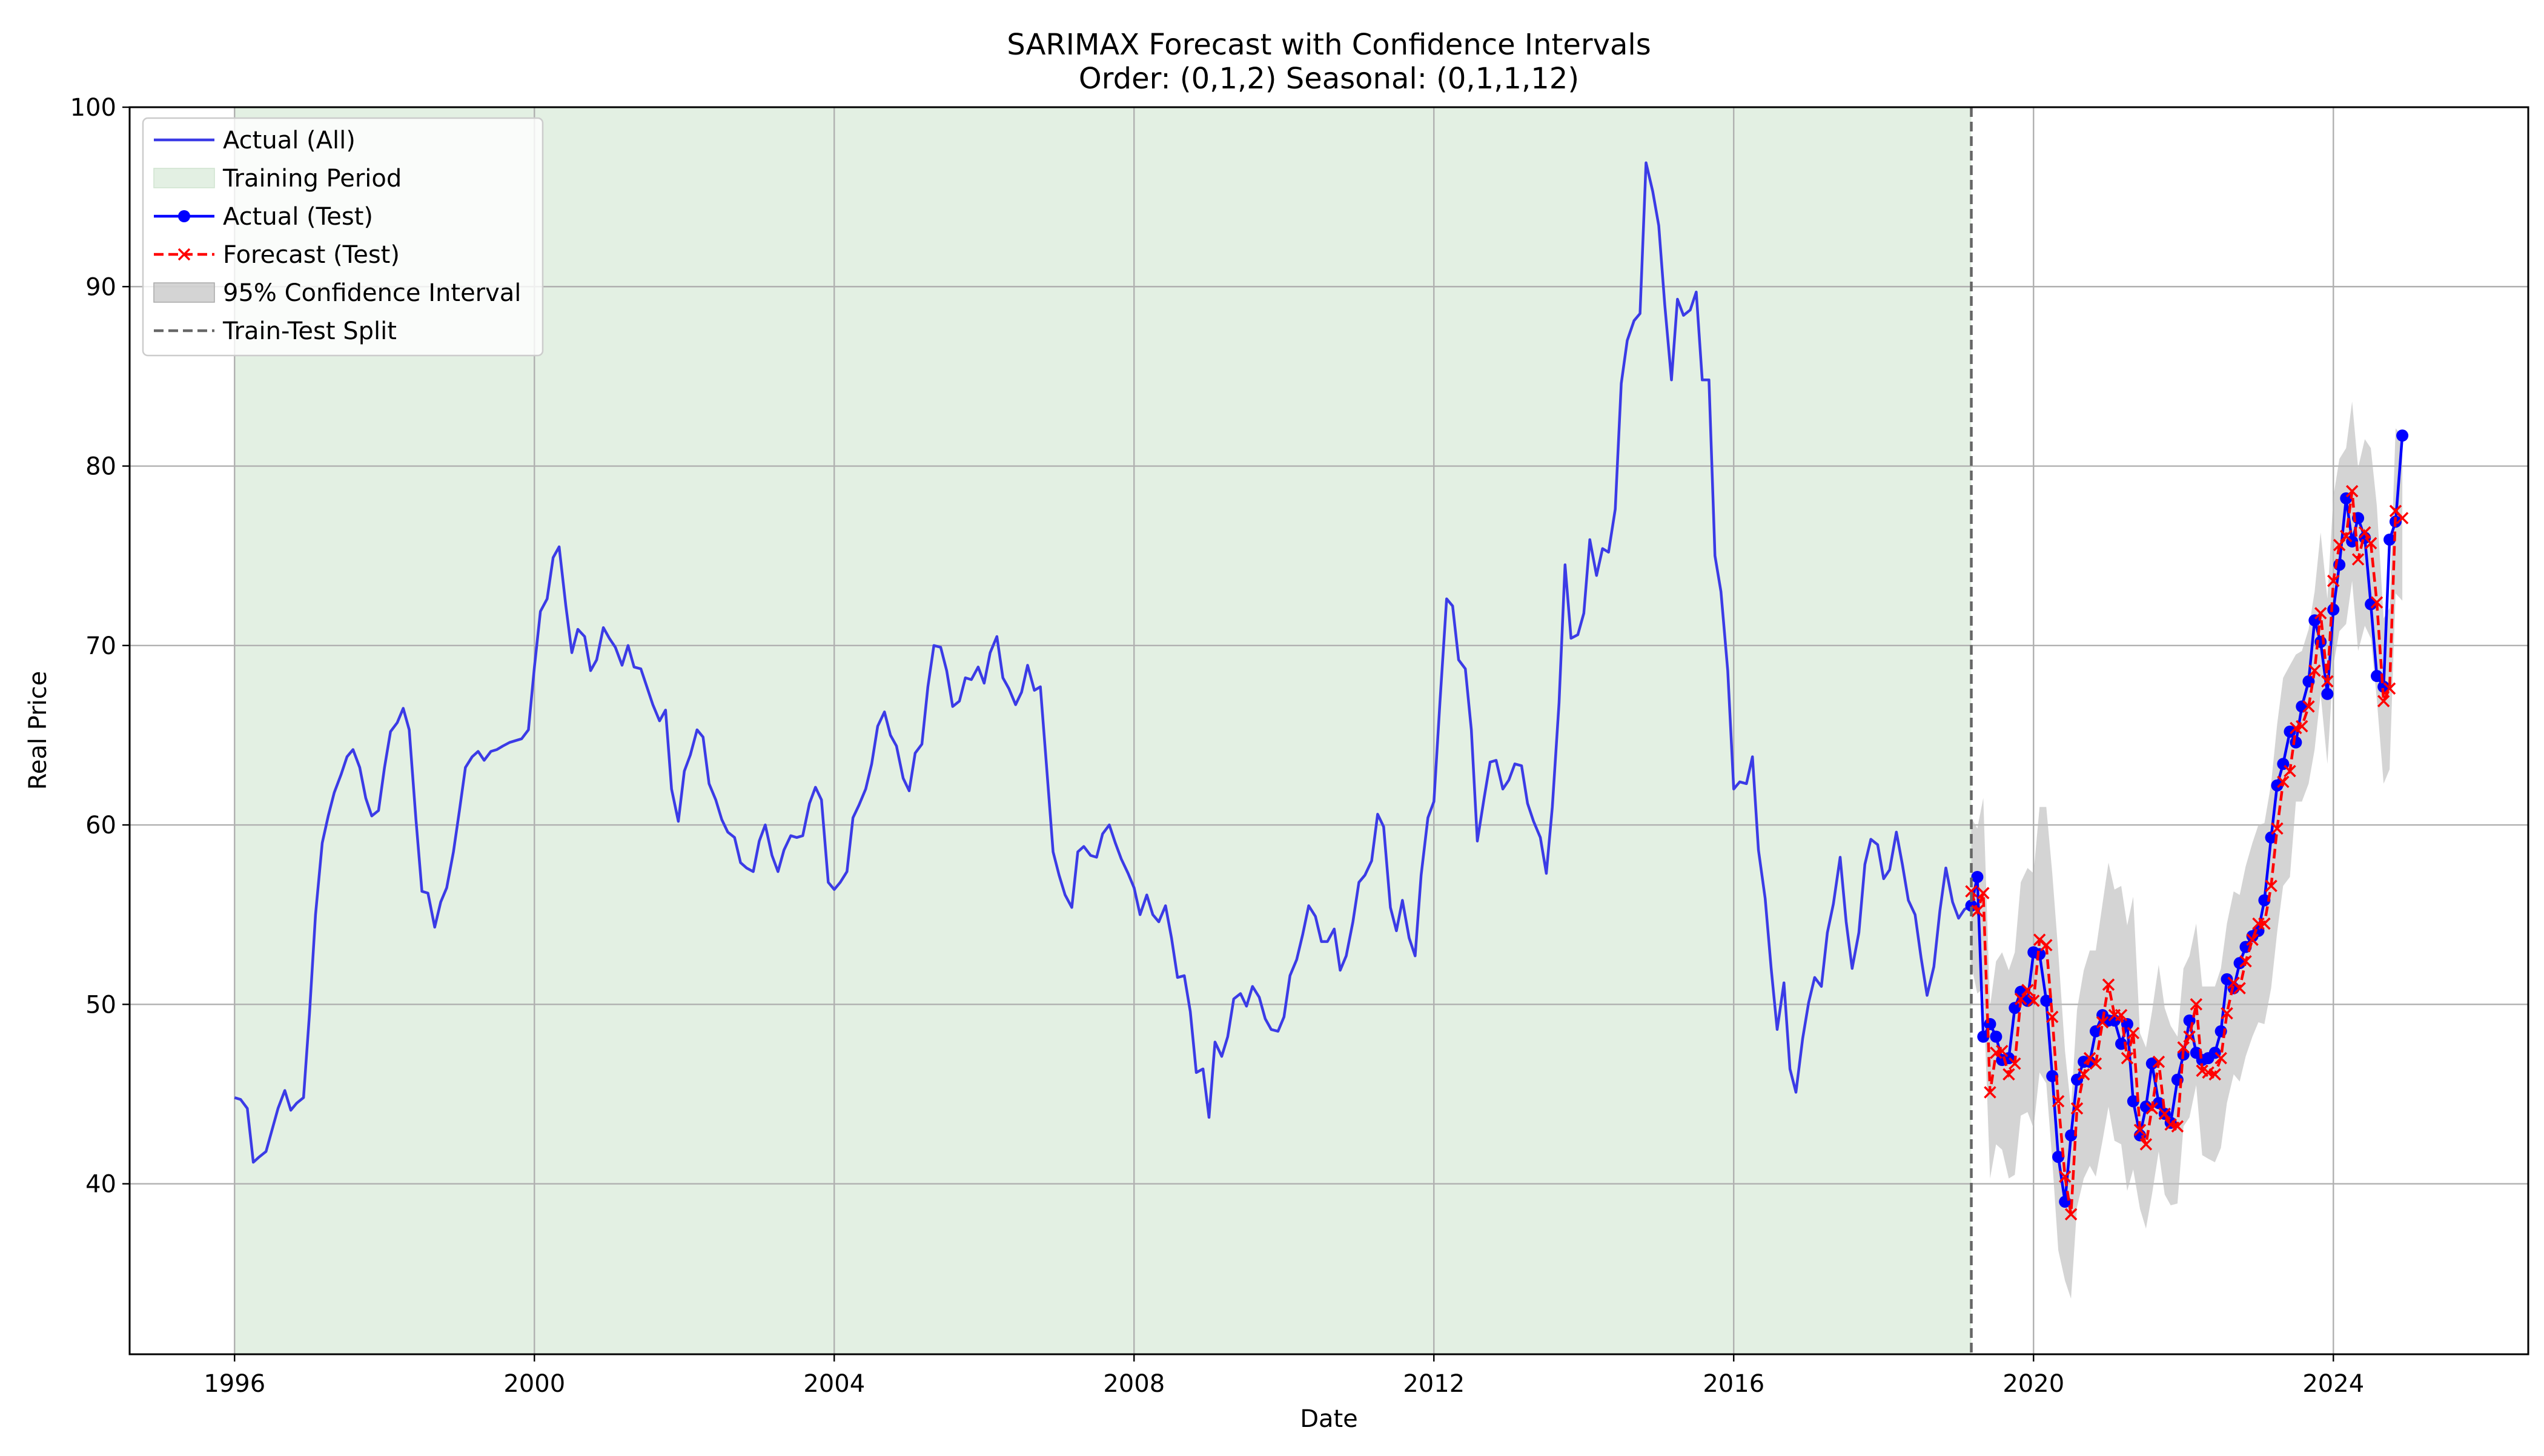  What do you see at coordinates (1134, 1384) in the screenshot?
I see `x-tick-label: 2008` at bounding box center [1134, 1384].